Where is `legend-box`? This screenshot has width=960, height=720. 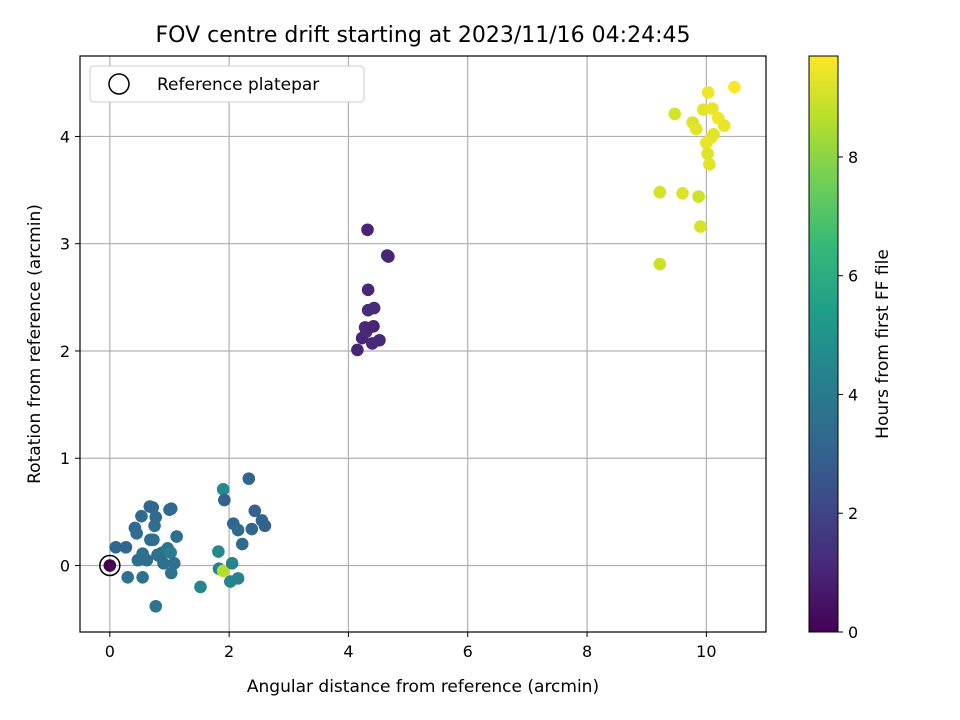
legend-box is located at coordinates (227, 84).